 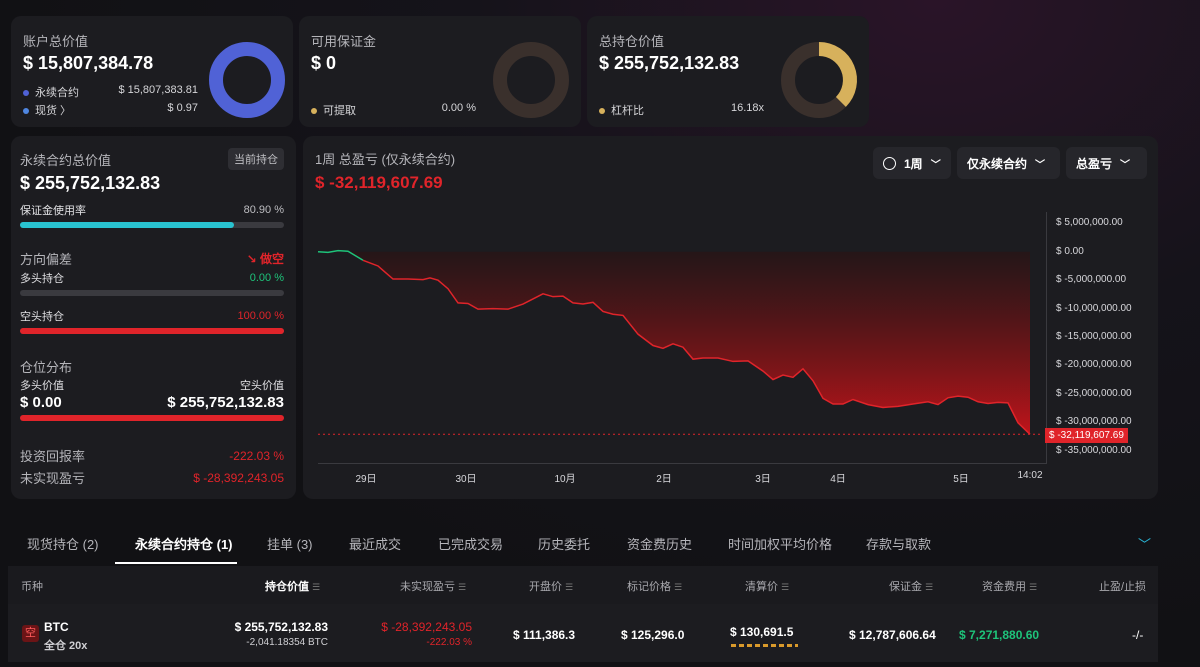 I want to click on col-funding: 资金费用 ☰, so click(x=1009, y=586).